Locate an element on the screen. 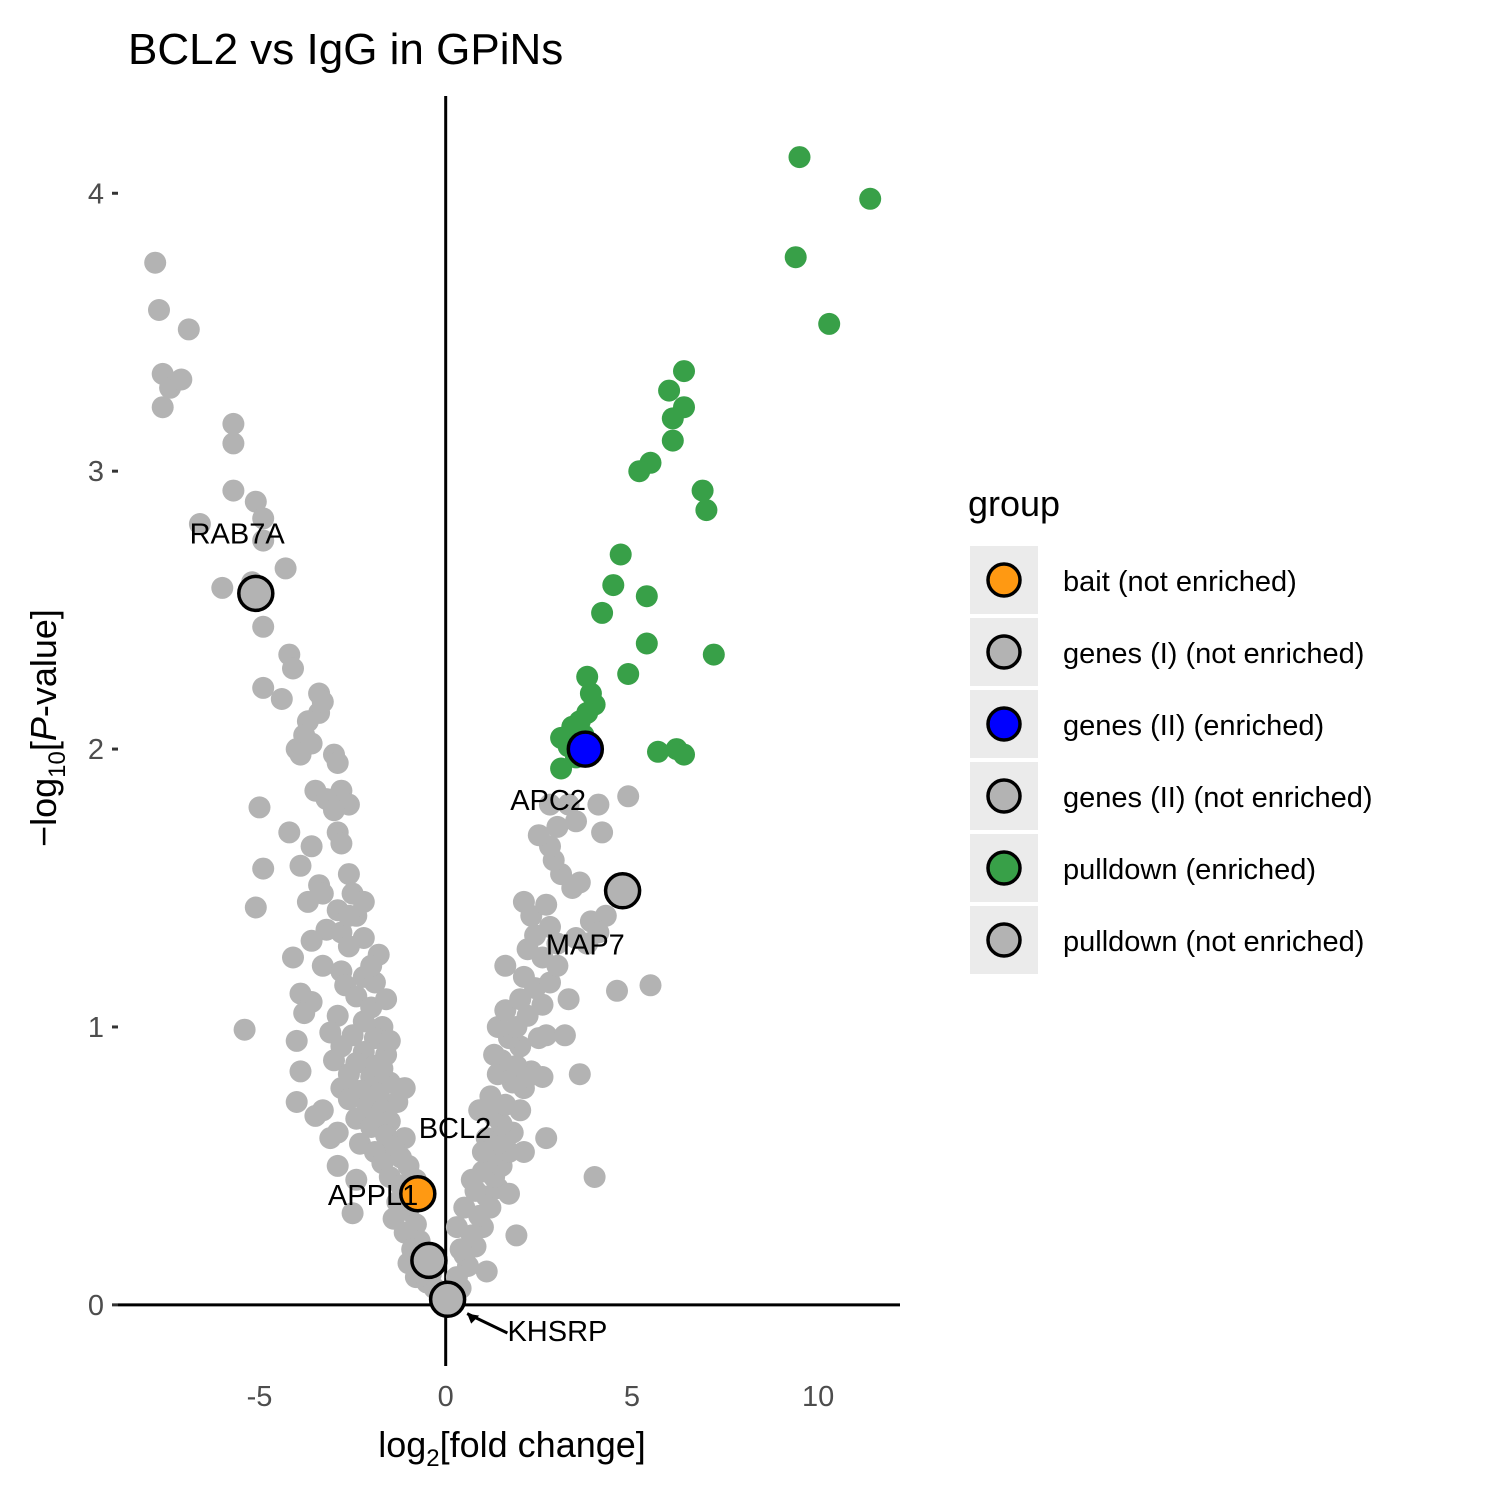  y-tick-label-2: 2 is located at coordinates (96, 750).